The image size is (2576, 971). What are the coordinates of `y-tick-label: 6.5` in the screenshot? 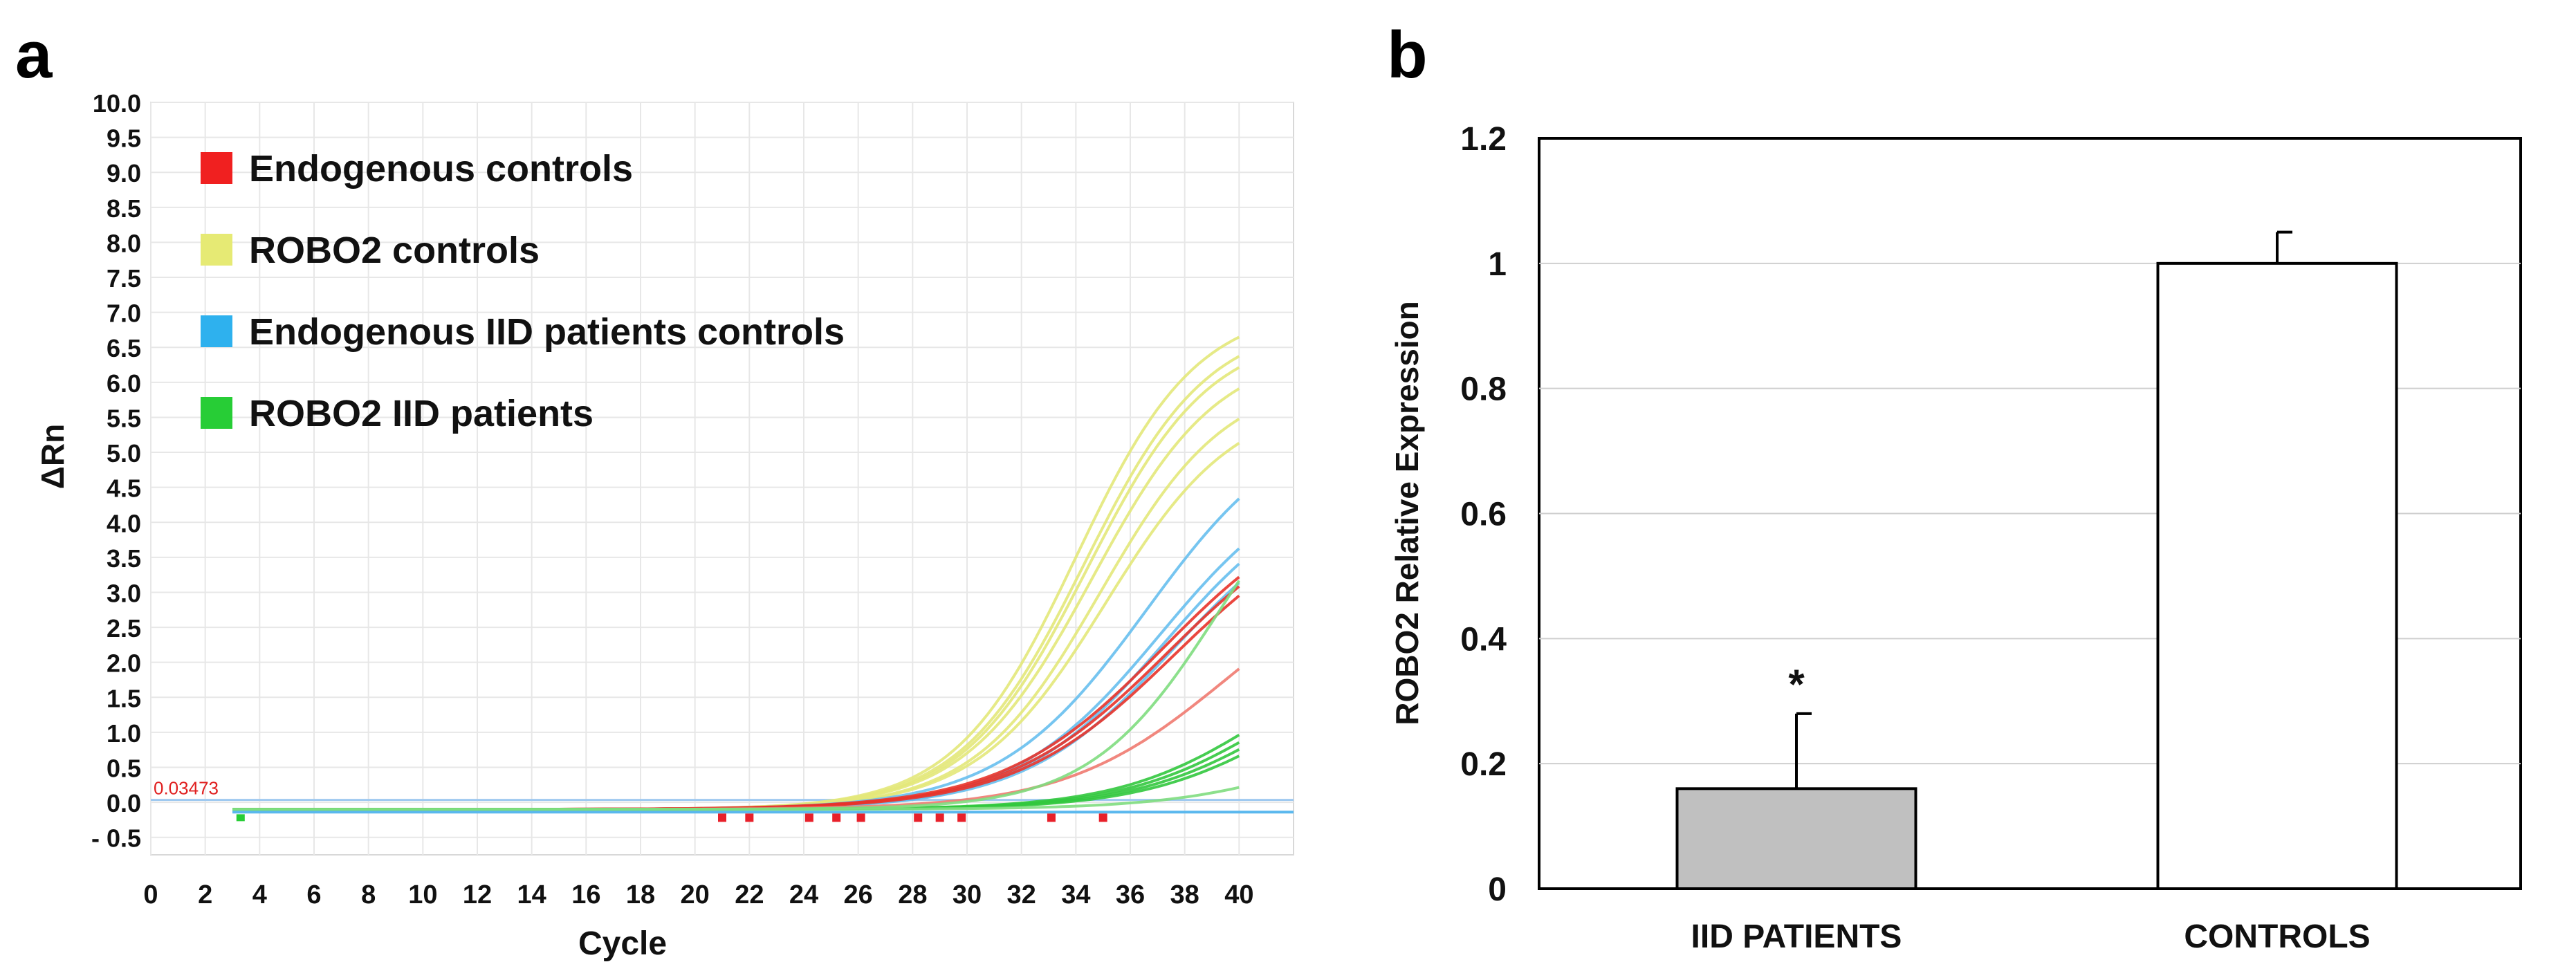 It's located at (124, 348).